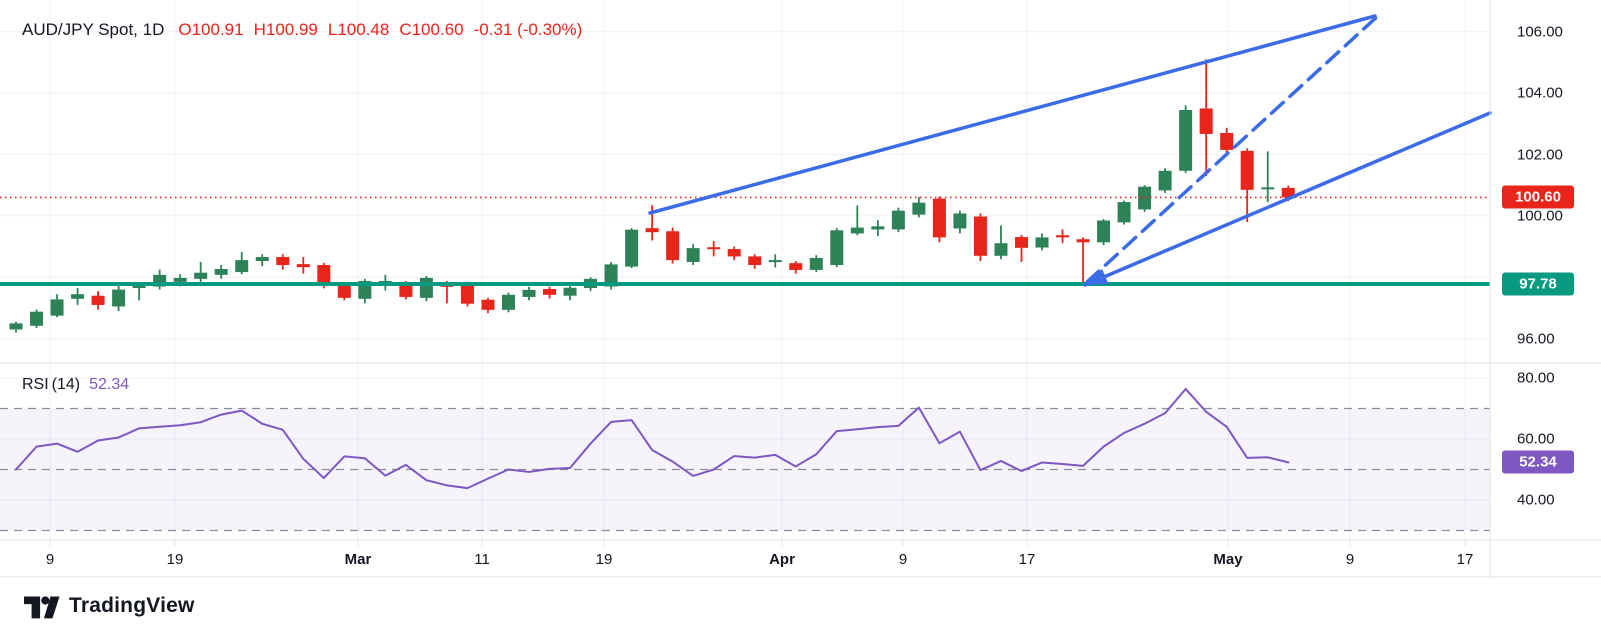  I want to click on ohlc-high: H100.99, so click(285, 29).